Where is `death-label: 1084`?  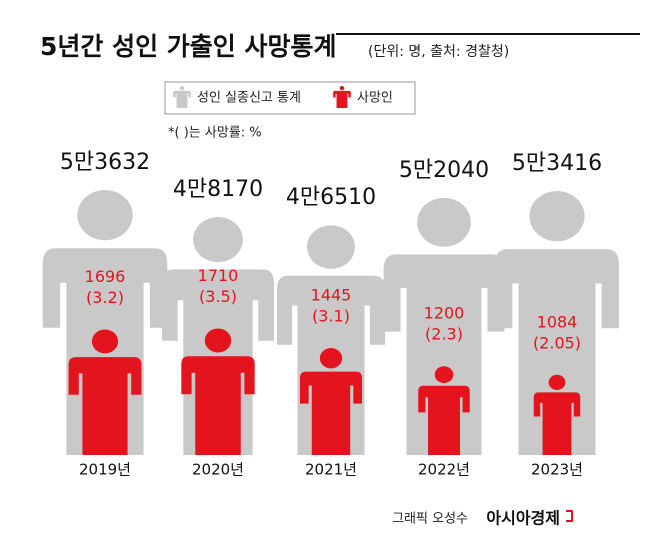 death-label: 1084 is located at coordinates (557, 321).